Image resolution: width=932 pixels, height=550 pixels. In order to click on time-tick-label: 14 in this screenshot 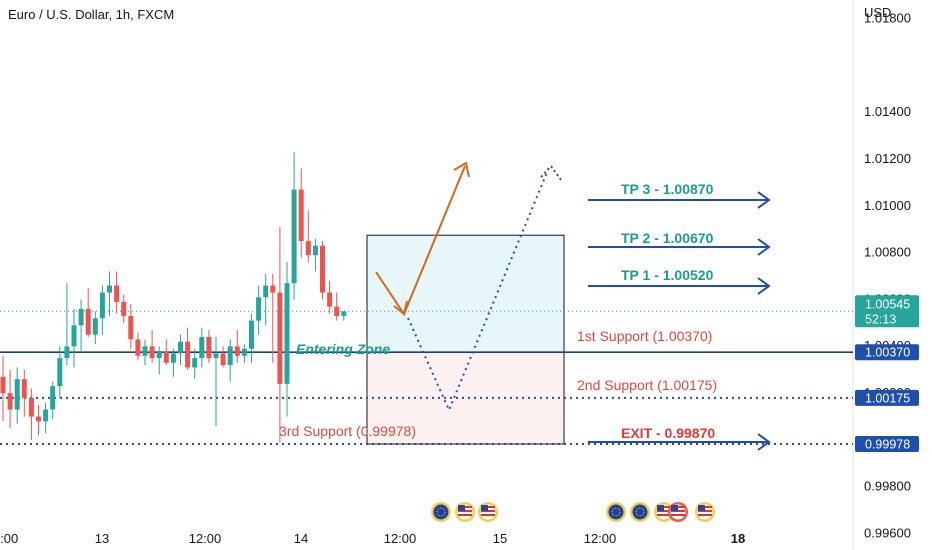, I will do `click(301, 538)`.